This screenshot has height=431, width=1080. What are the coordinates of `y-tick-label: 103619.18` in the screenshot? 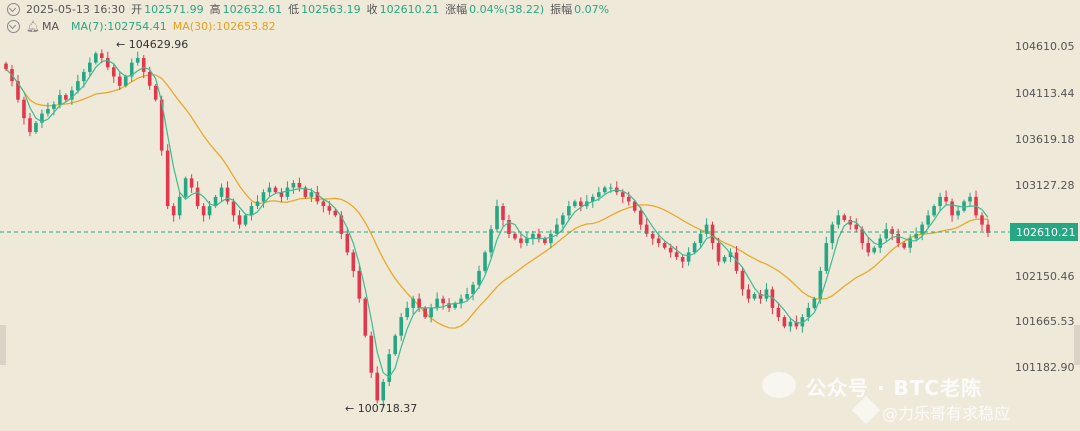 It's located at (1045, 139).